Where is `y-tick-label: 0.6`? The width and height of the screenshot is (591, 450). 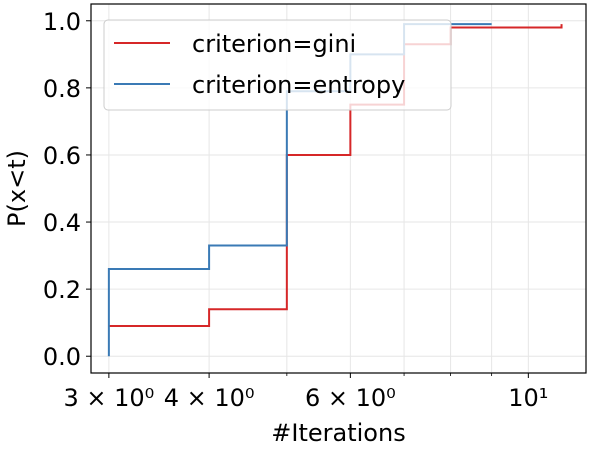
y-tick-label: 0.6 is located at coordinates (62, 156).